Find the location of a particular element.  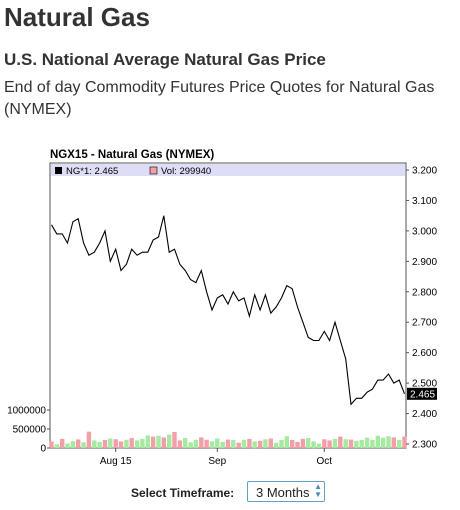

volume-tick-label: 500000 is located at coordinates (30, 430).